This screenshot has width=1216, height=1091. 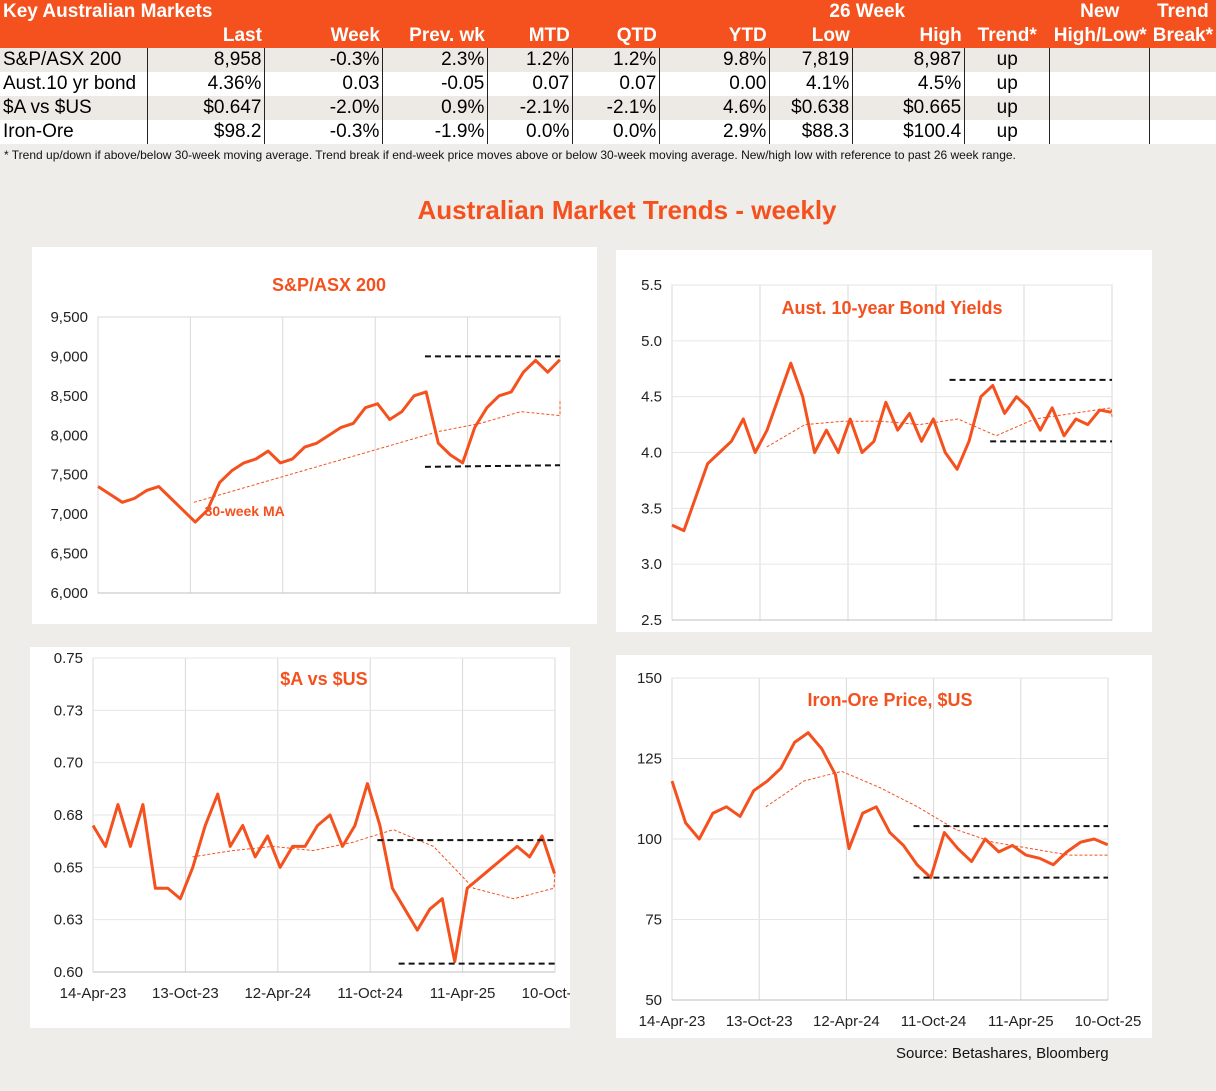 I want to click on column-header: Break*, so click(x=1182, y=36).